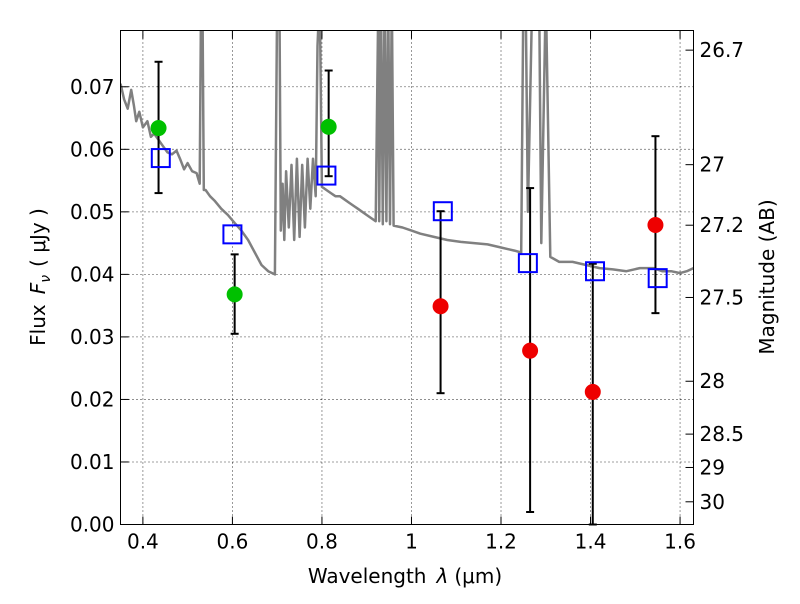 The width and height of the screenshot is (800, 604). I want to click on y-axis-label-unit: ( μJy ), so click(38, 237).